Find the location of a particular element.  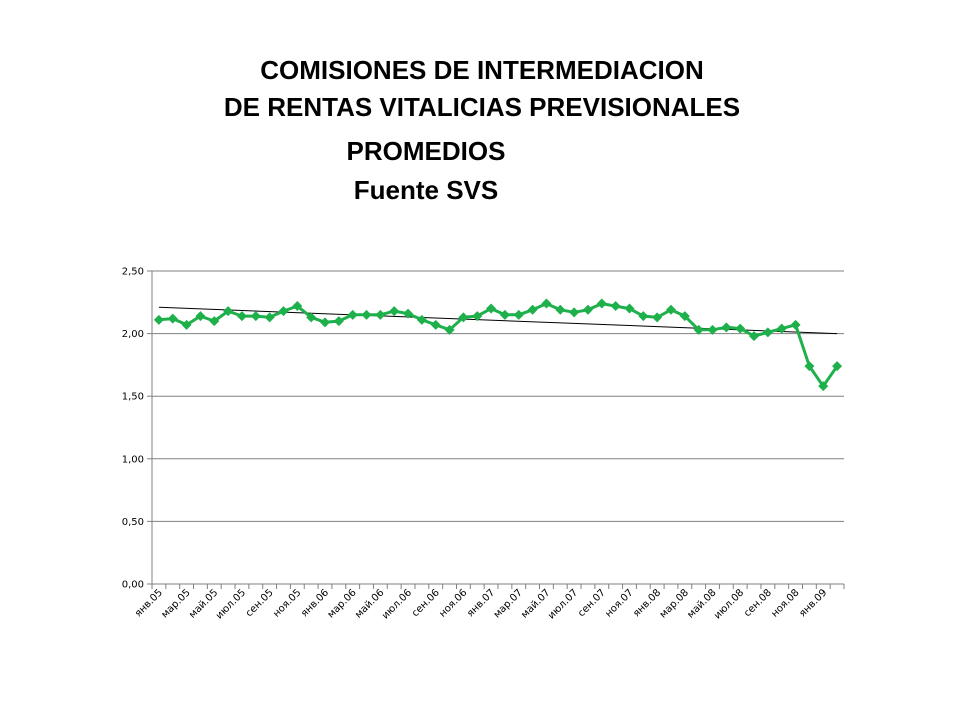

y-axis-ticks: 0,00 0,50 1,00 1,50 2,00 2,50 is located at coordinates (137, 429).